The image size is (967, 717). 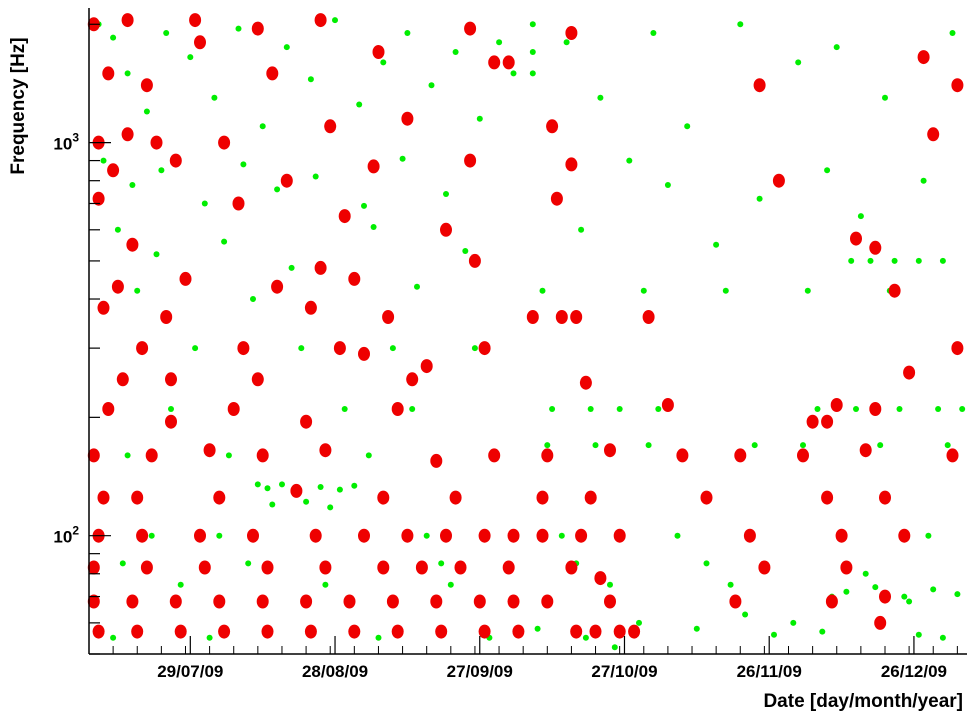 What do you see at coordinates (914, 671) in the screenshot?
I see `x-tick-label: 26/12/09` at bounding box center [914, 671].